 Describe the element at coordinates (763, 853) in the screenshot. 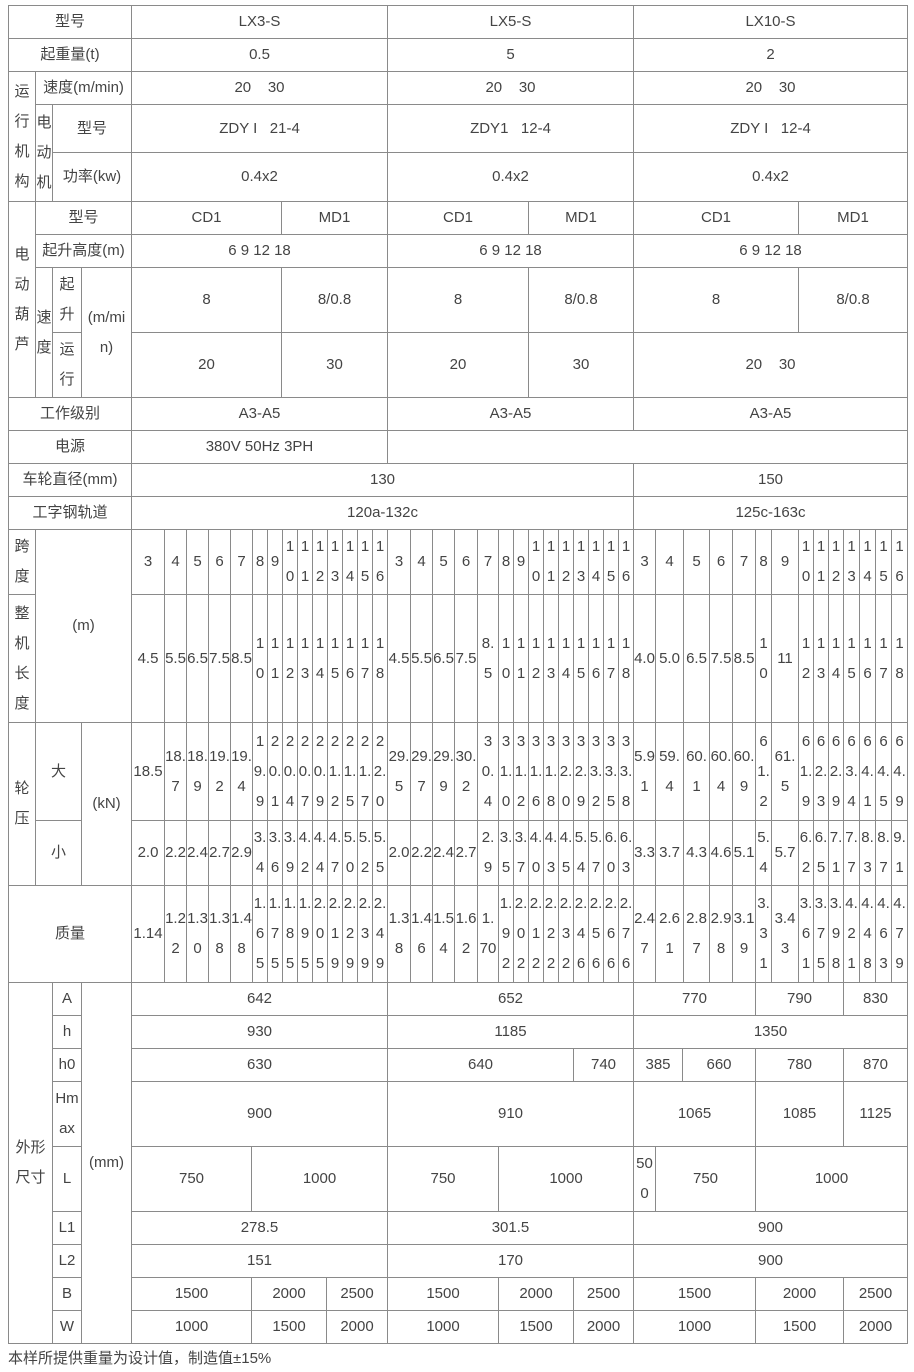

I see `wheel-load-small-value: 5.4` at that location.